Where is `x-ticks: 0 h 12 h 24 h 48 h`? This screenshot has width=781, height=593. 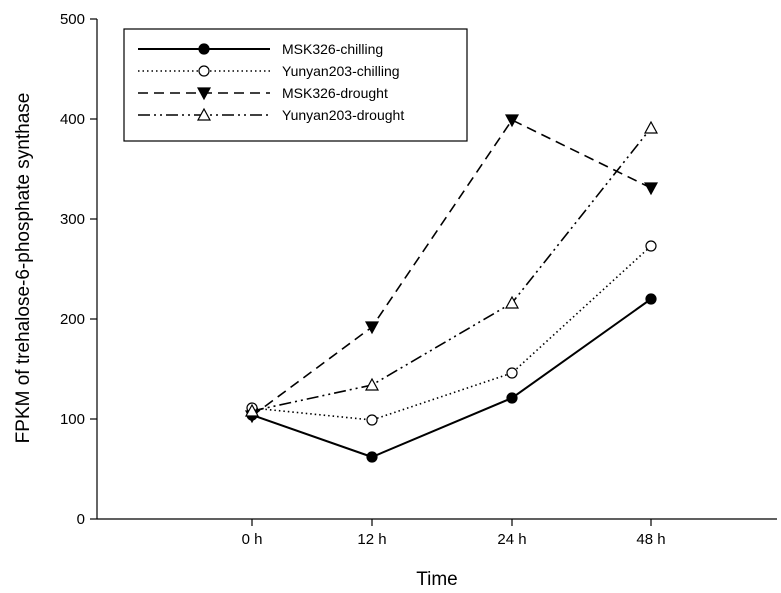
x-ticks: 0 h 12 h 24 h 48 h is located at coordinates (454, 533).